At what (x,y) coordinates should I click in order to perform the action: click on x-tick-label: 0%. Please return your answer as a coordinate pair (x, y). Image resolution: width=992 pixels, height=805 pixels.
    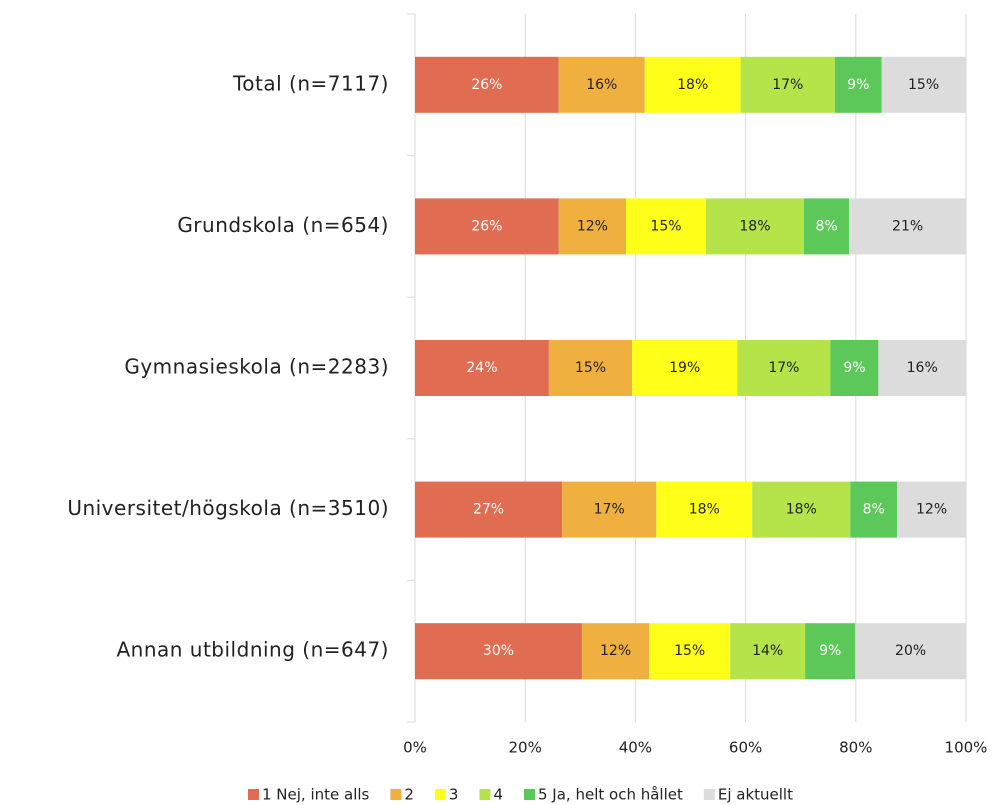
    Looking at the image, I should click on (415, 748).